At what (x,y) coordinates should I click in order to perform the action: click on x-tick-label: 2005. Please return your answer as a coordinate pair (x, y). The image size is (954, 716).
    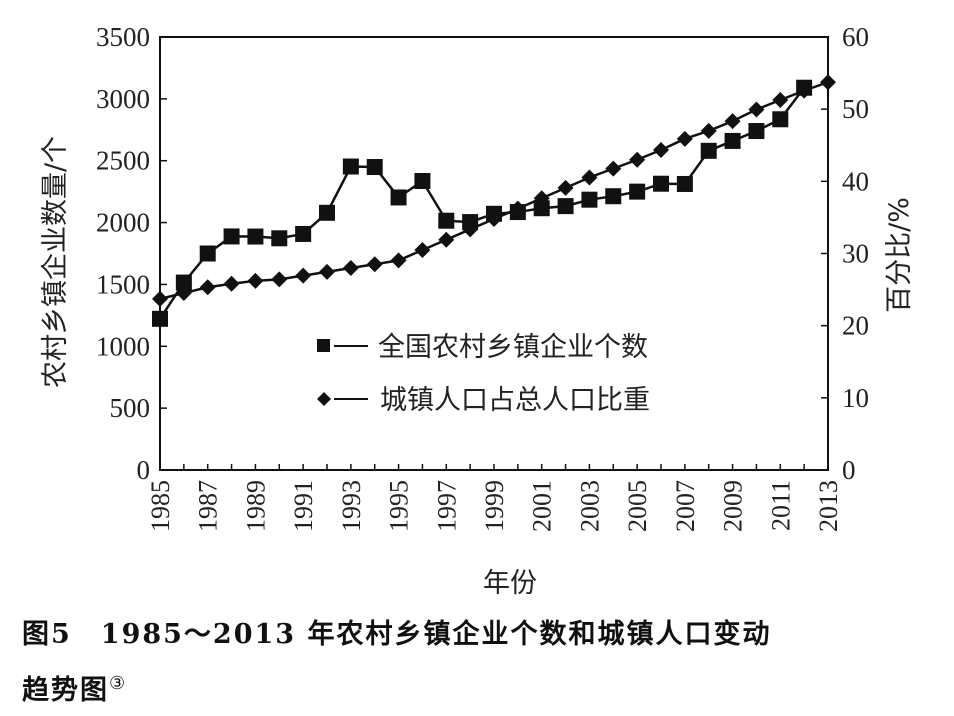
    Looking at the image, I should click on (637, 506).